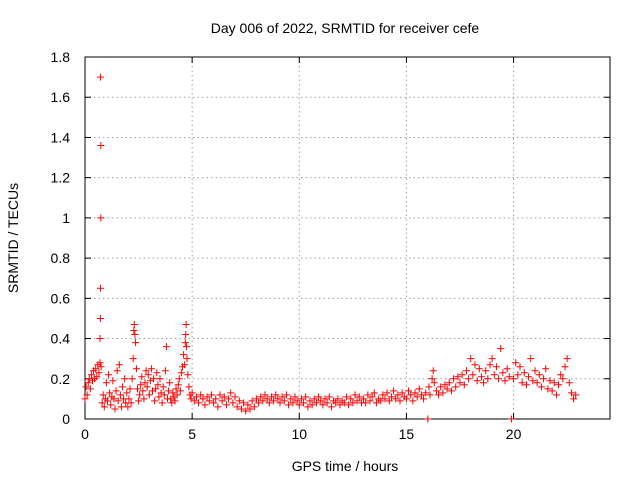 This screenshot has width=640, height=480. I want to click on y-tick-label: 1.4, so click(61, 137).